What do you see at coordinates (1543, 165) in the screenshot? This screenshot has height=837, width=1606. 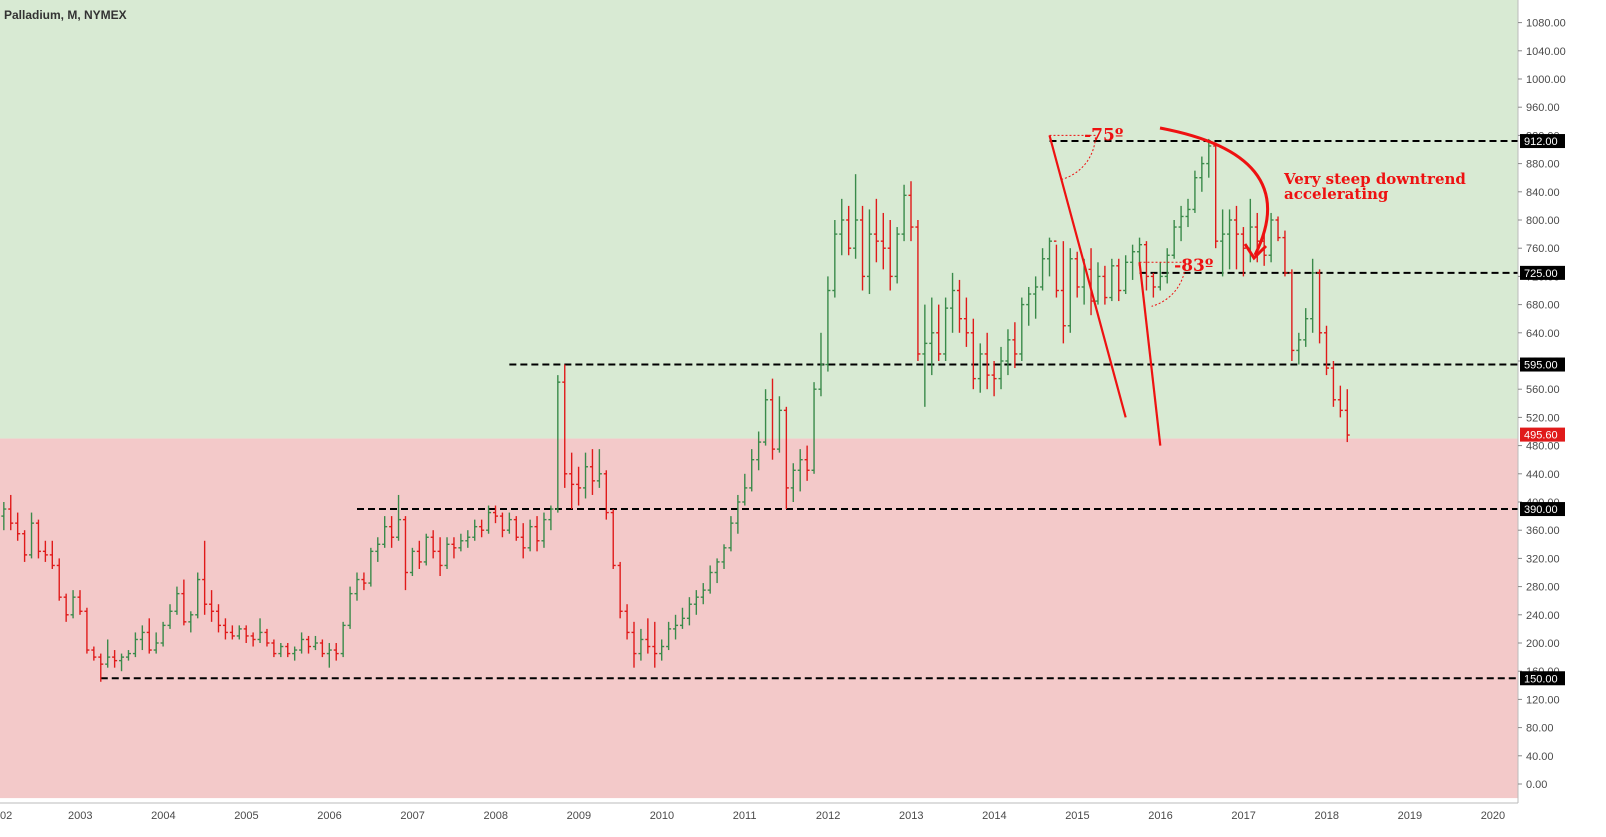 I see `price-tick-label: 880.00` at bounding box center [1543, 165].